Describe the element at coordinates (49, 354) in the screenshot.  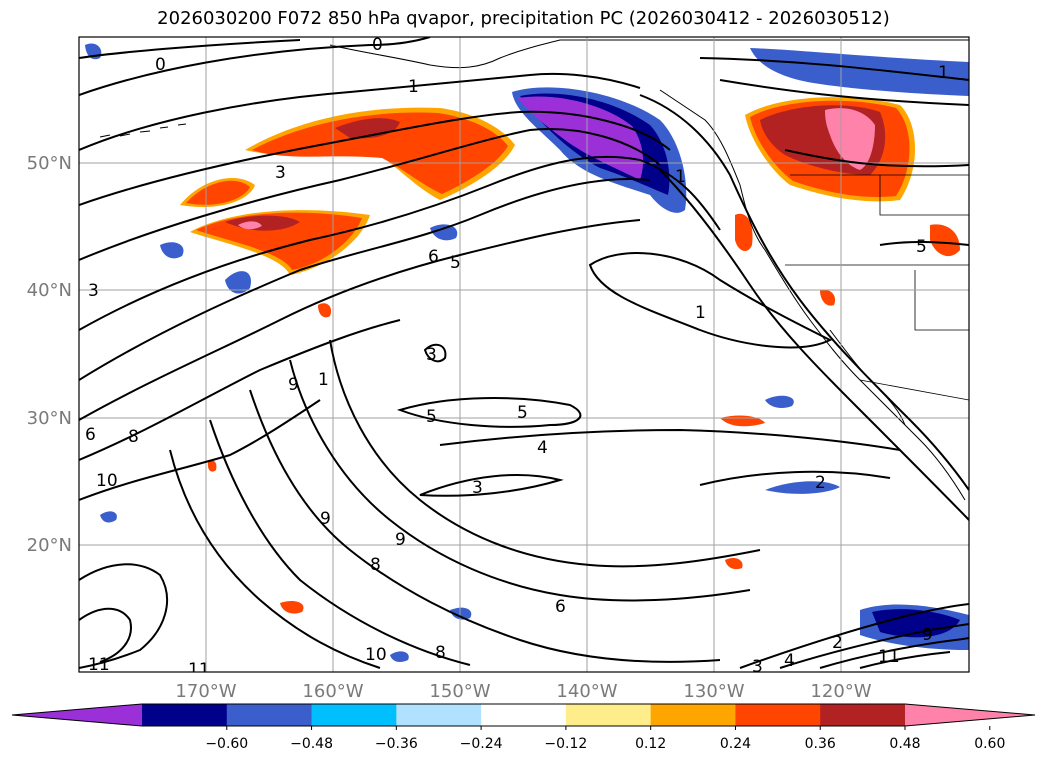
I see `latitude-labels: 50°N 40°N 30°N 20°N` at that location.